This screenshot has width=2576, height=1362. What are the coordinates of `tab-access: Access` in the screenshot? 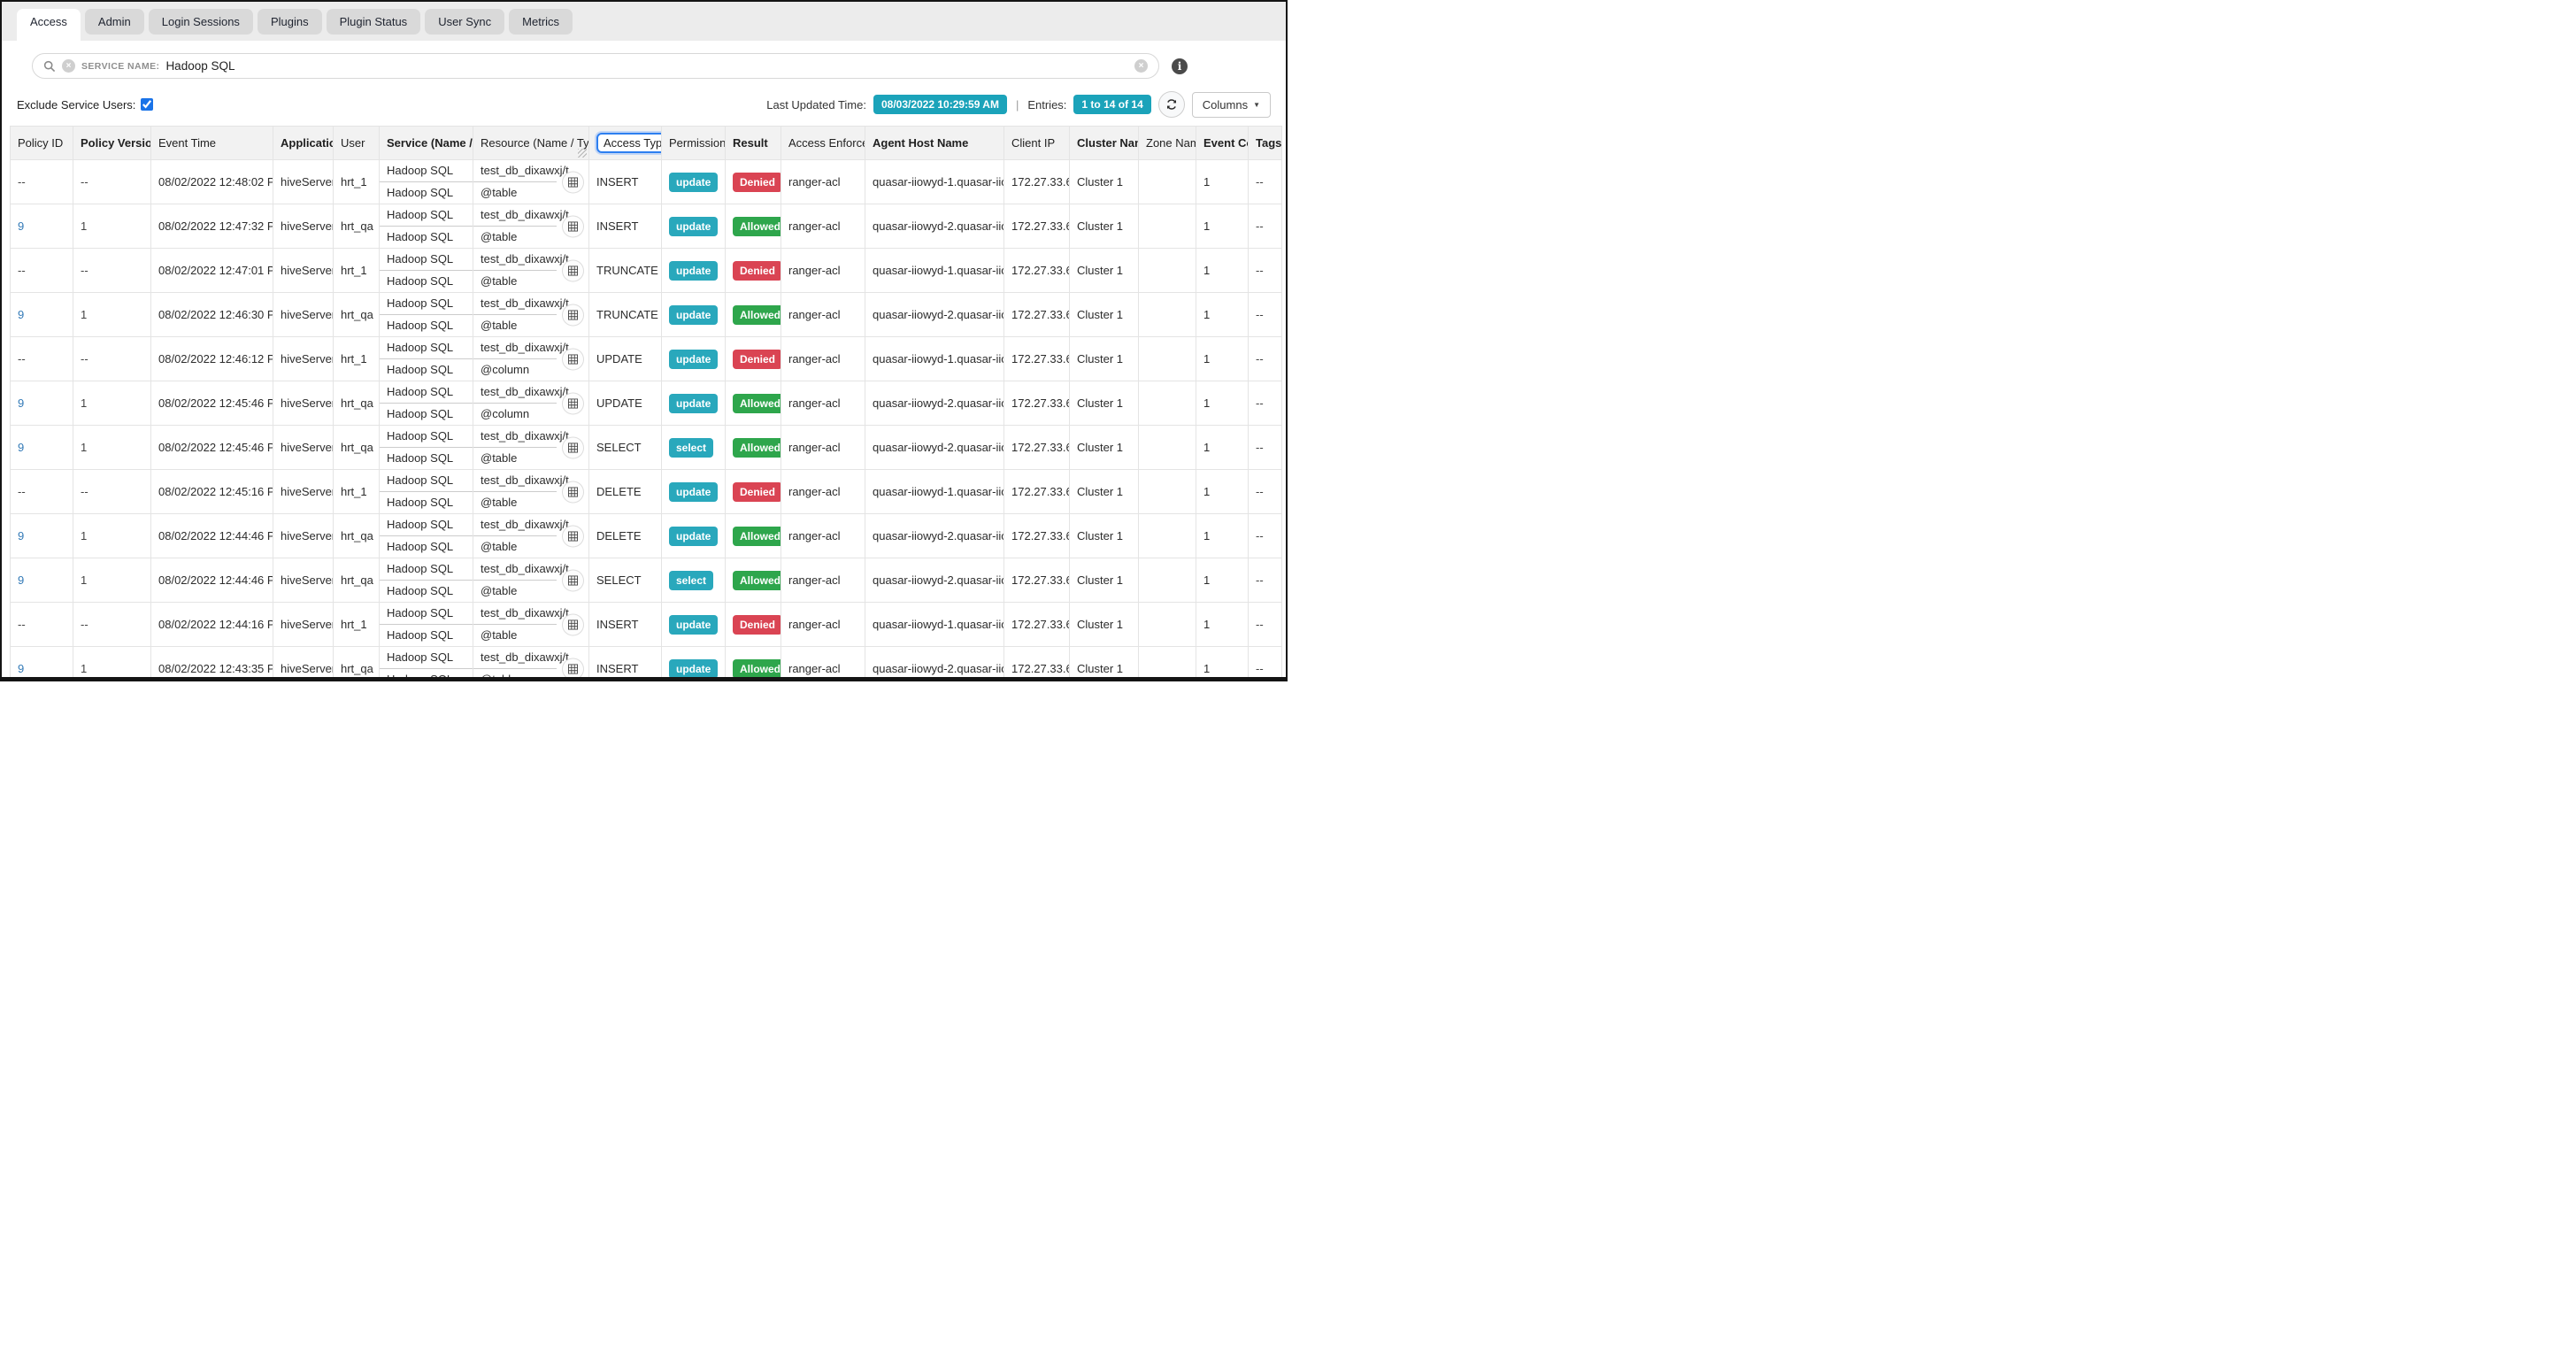 It's located at (49, 25).